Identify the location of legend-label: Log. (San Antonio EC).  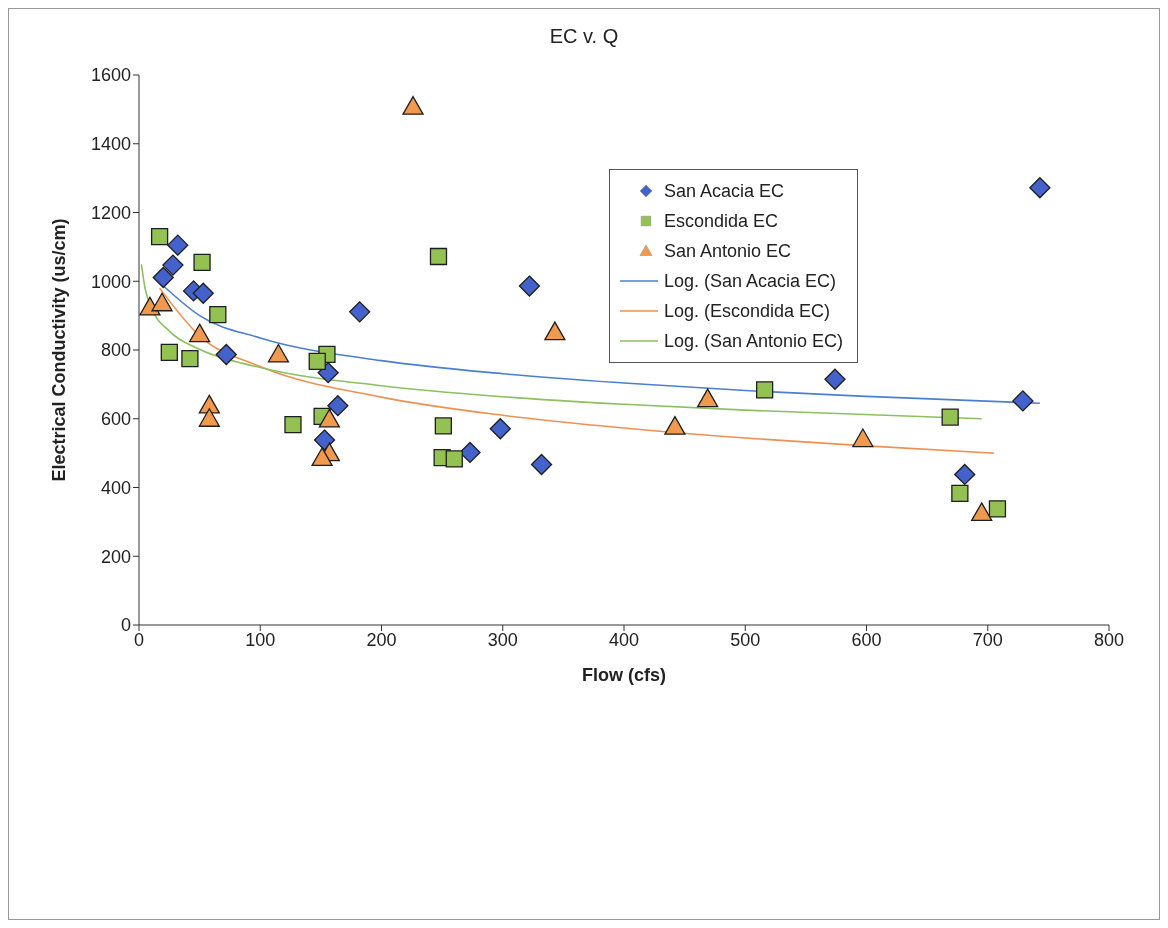
(754, 341).